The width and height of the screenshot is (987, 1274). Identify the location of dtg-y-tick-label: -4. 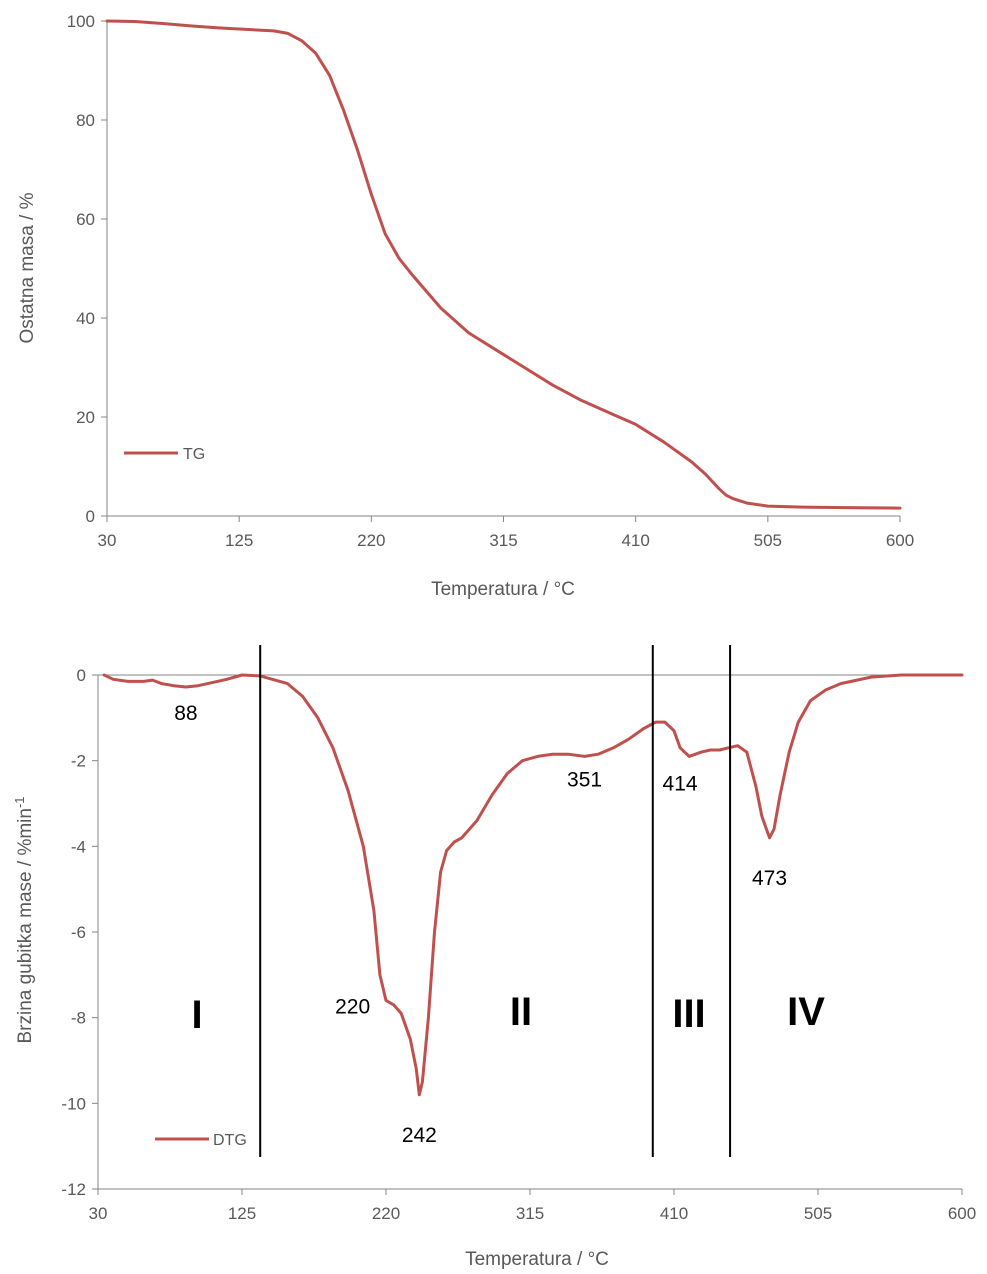
(78, 846).